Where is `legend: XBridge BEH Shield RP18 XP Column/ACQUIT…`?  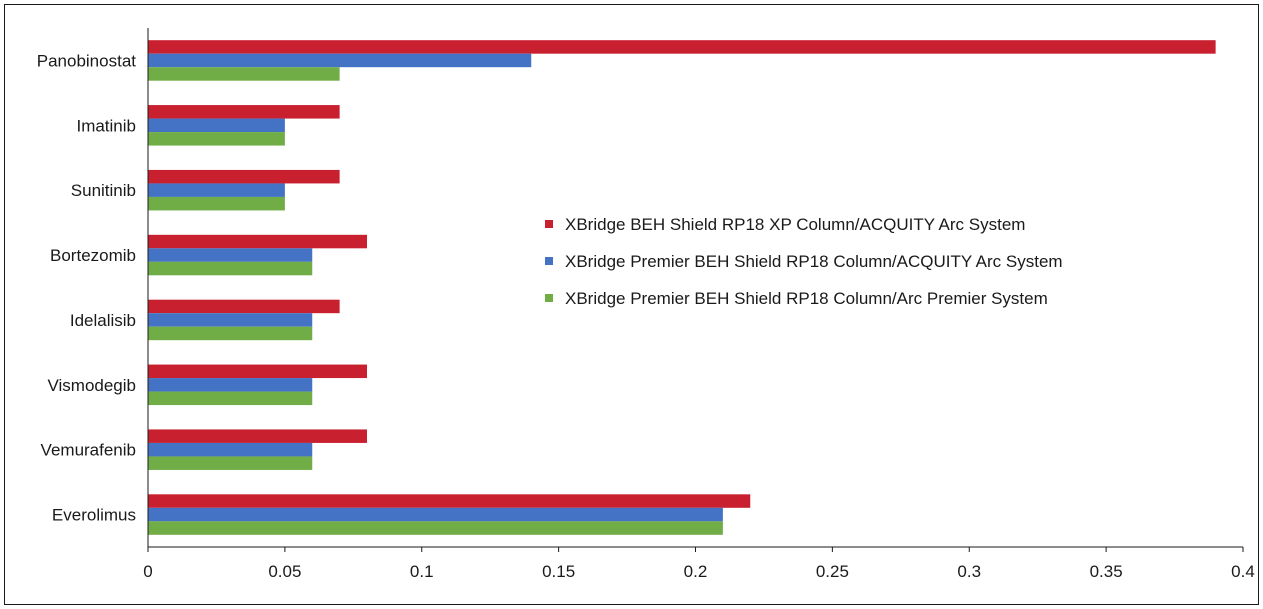 legend: XBridge BEH Shield RP18 XP Column/ACQUIT… is located at coordinates (804, 261).